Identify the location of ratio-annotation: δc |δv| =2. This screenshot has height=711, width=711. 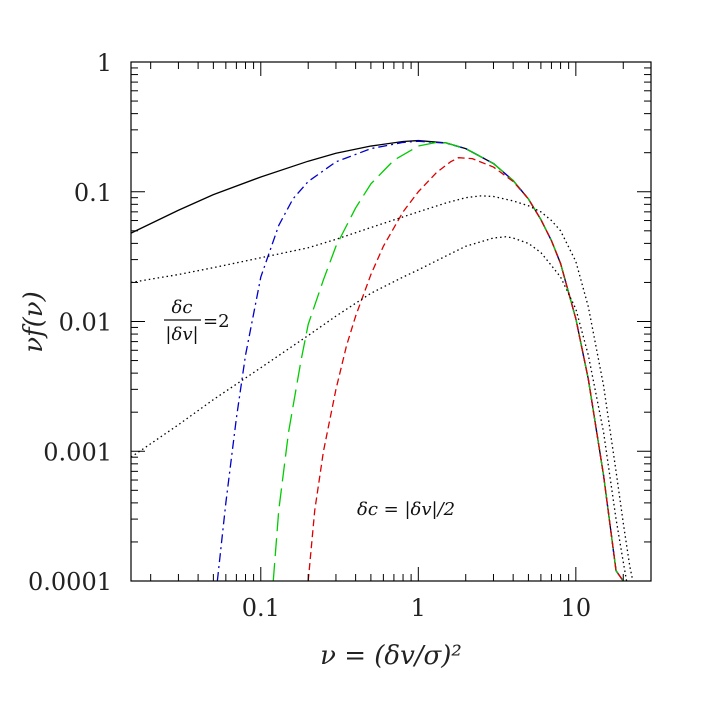
(197, 321).